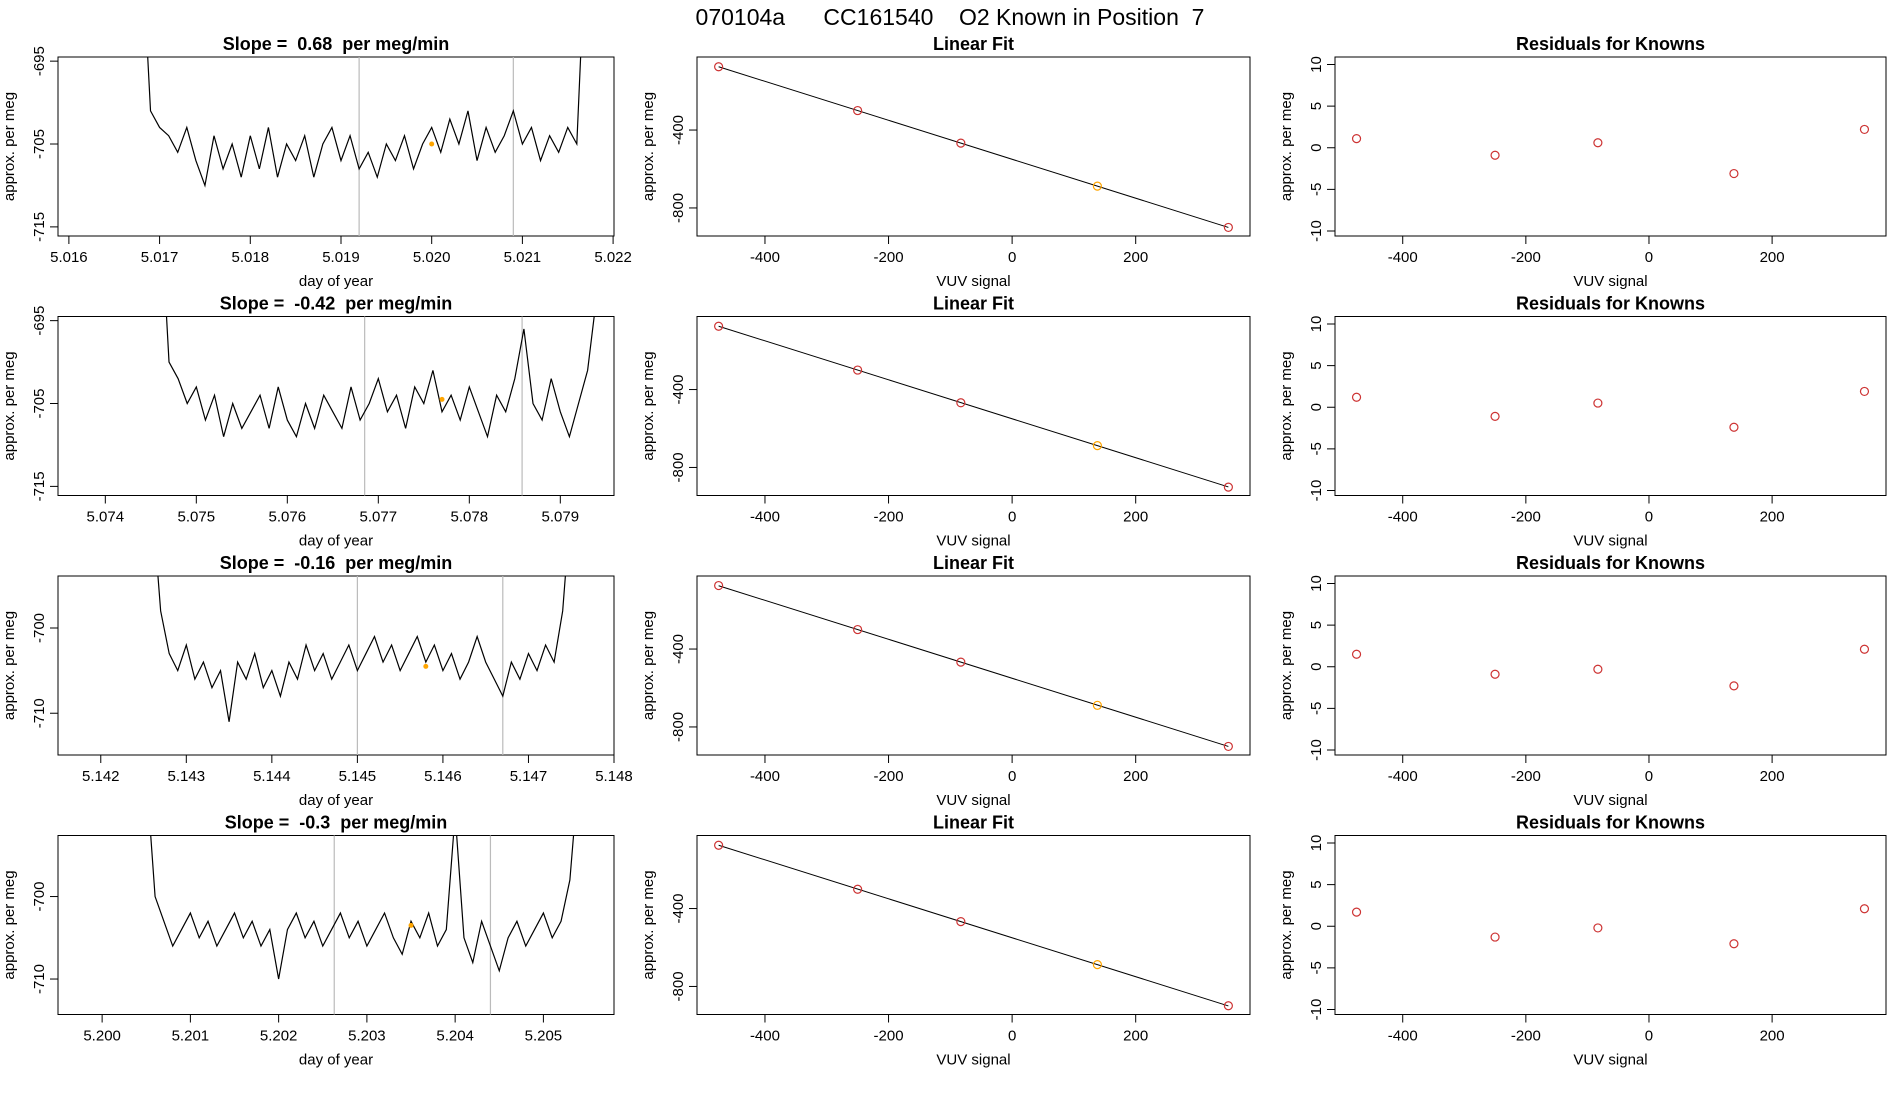  Describe the element at coordinates (358, 776) in the screenshot. I see `x-tick-label: 5.145` at that location.